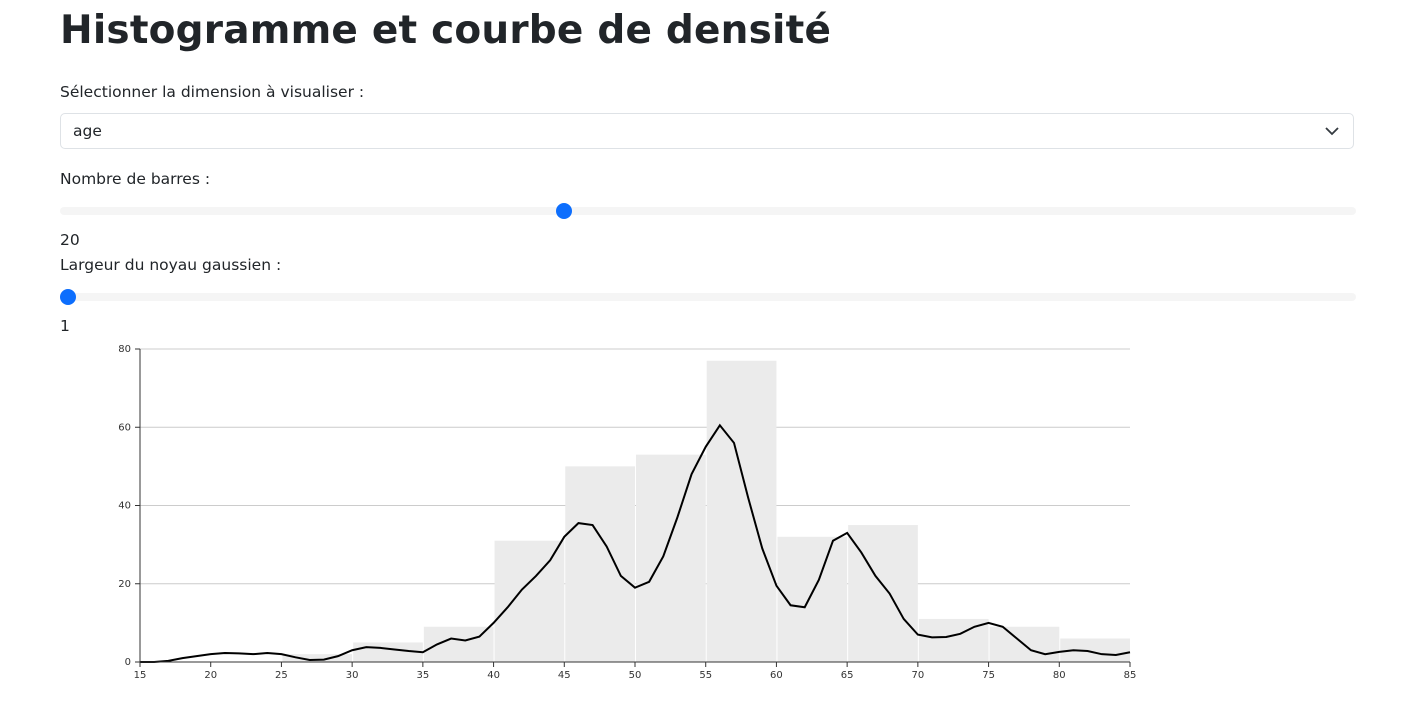 The height and width of the screenshot is (714, 1410). Describe the element at coordinates (708, 297) in the screenshot. I see `bandwidth-slider` at that location.